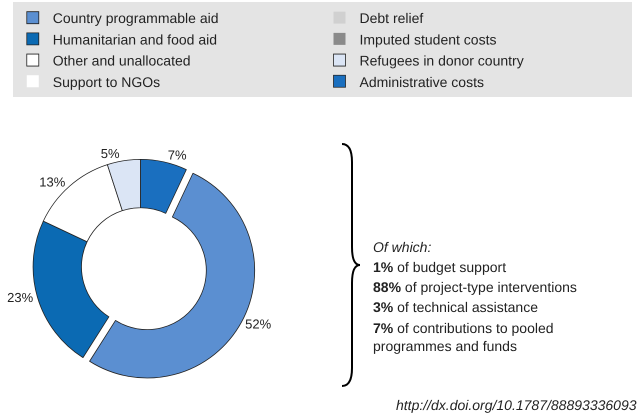 Image resolution: width=639 pixels, height=417 pixels. What do you see at coordinates (110, 153) in the screenshot?
I see `data-label: 5%` at bounding box center [110, 153].